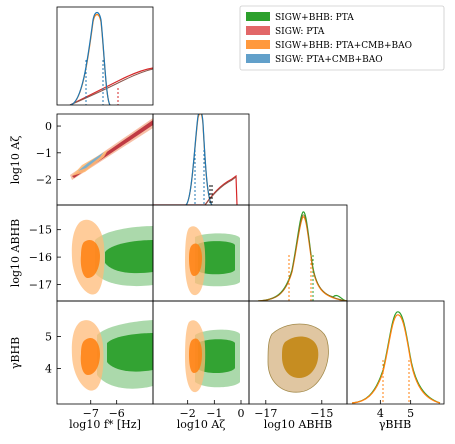 Image resolution: width=455 pixels, height=444 pixels. I want to click on legend-label: SIGW: PTA+CMB+BAO, so click(329, 60).